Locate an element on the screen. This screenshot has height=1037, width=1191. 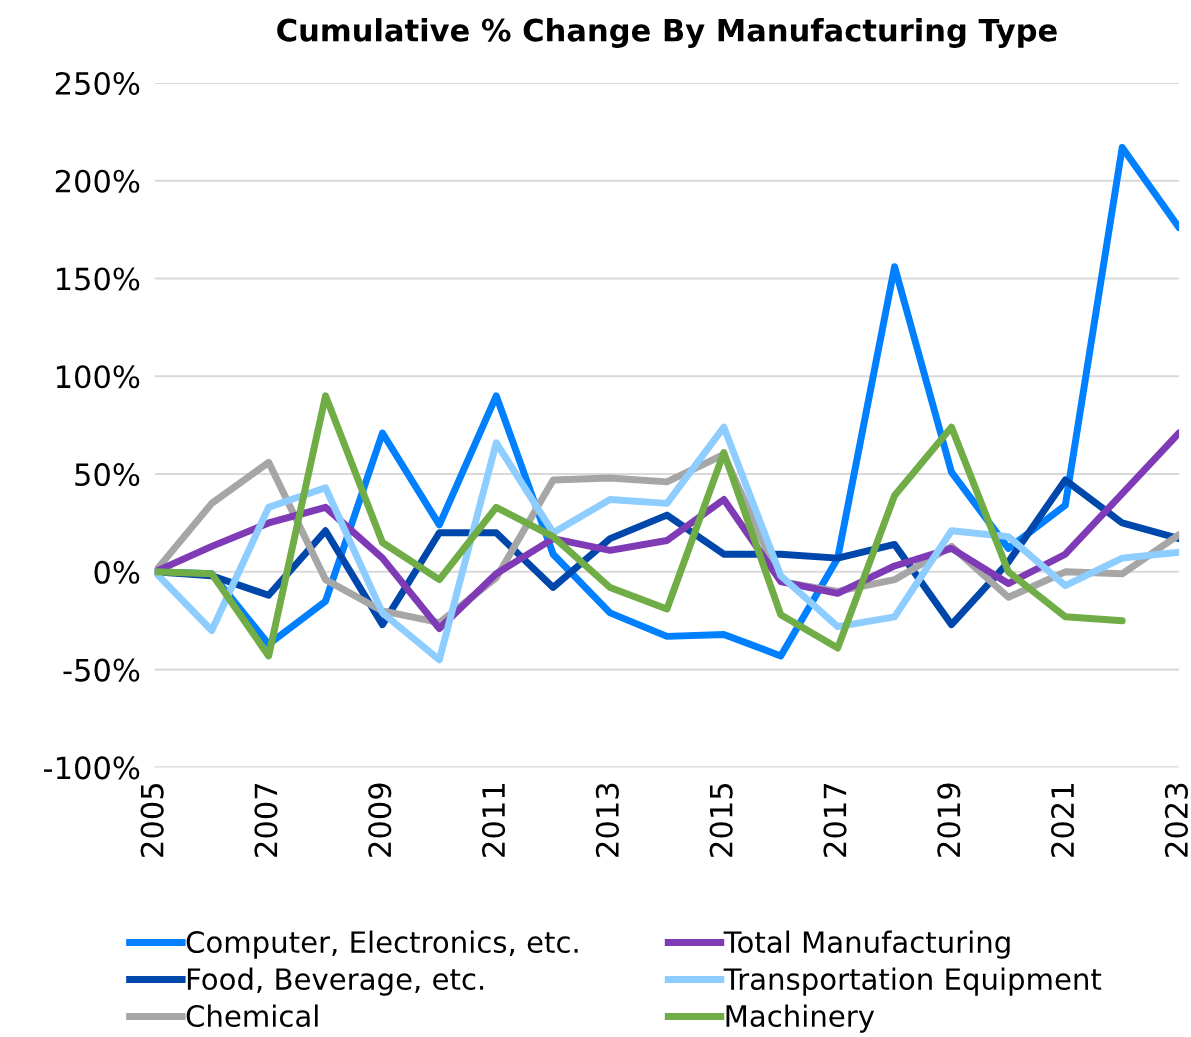
x-tick-label: 2023 is located at coordinates (1176, 820).